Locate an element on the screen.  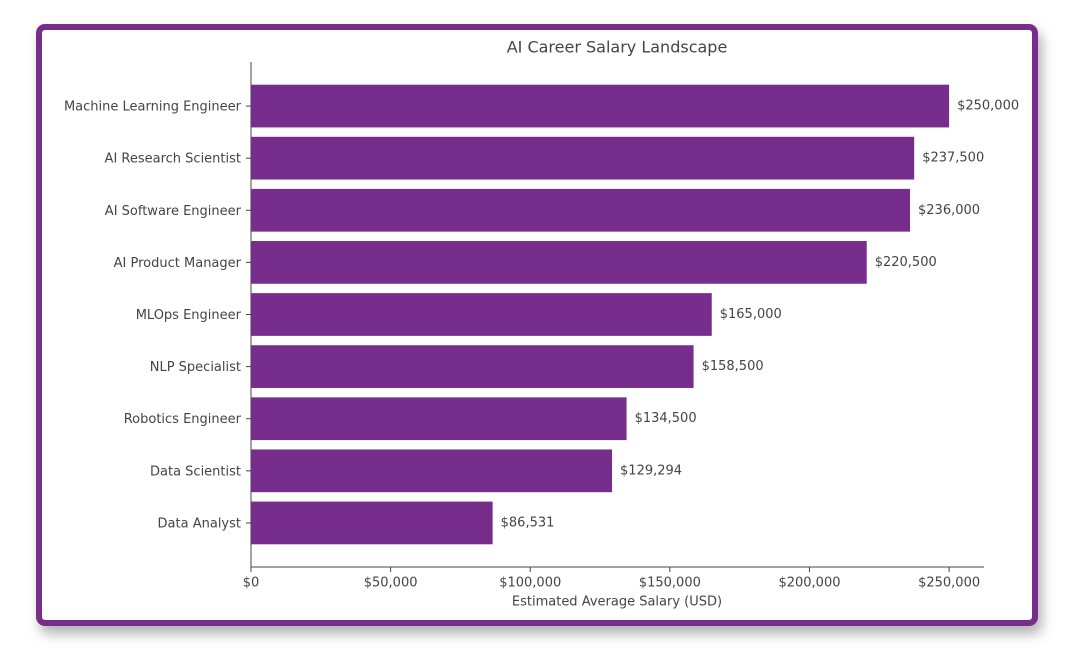
value-label: $165,000 is located at coordinates (751, 314).